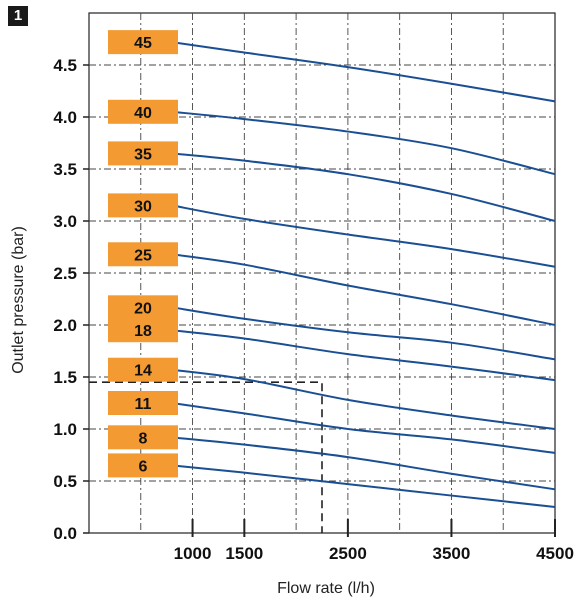  Describe the element at coordinates (18, 16) in the screenshot. I see `figure-number-badge: 1` at that location.